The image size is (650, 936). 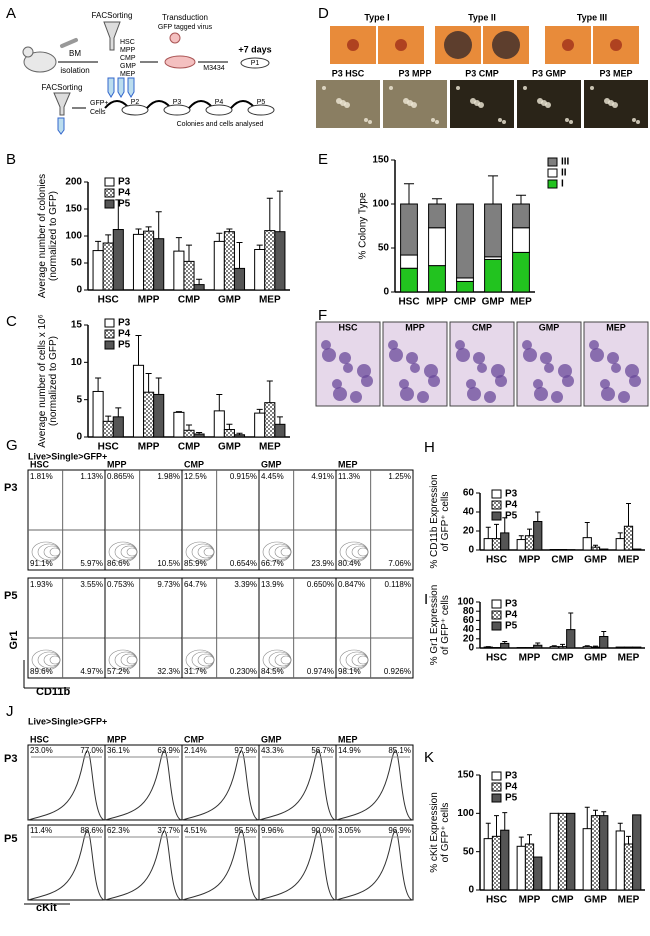 I want to click on label: Colonies and cells analysed, so click(x=220, y=124).